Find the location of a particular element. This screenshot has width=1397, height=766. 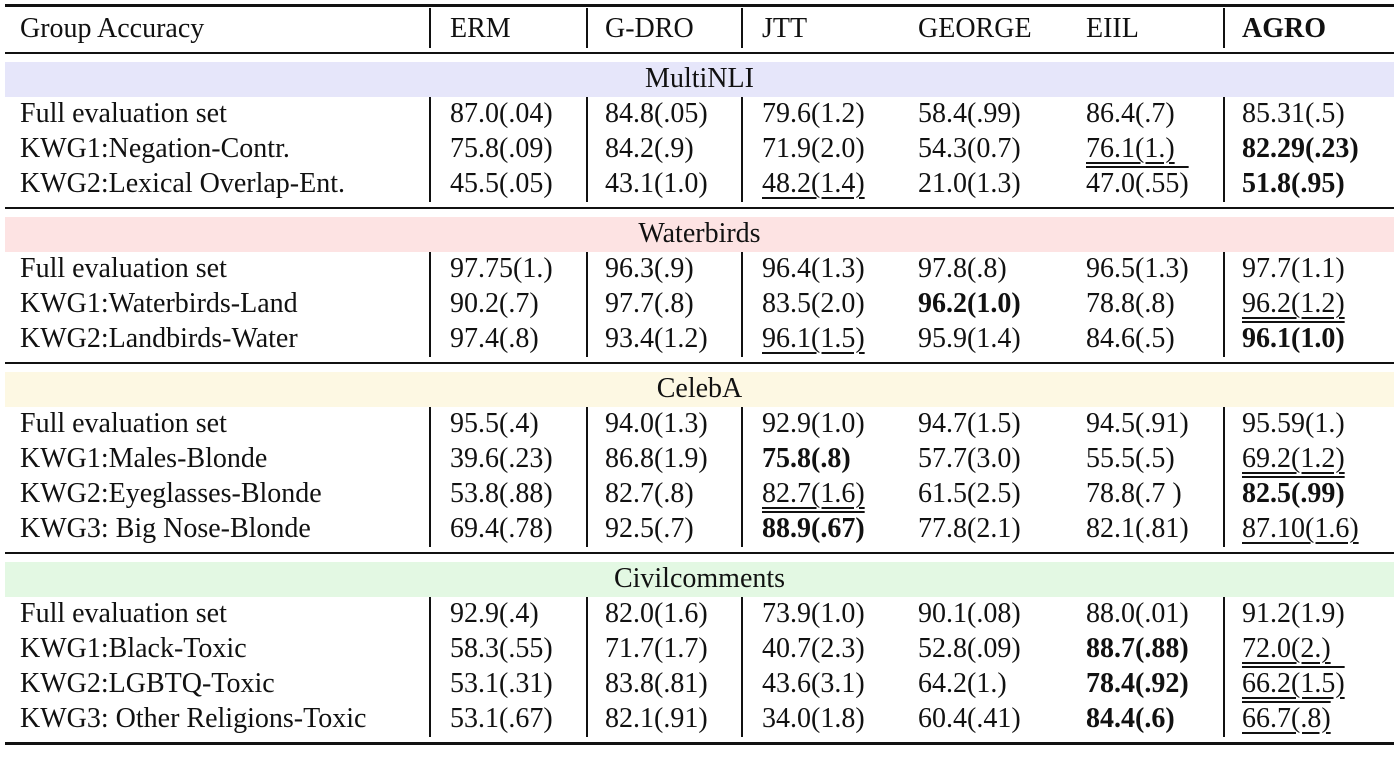

value-cell: 97.75(1.) is located at coordinates (501, 268).